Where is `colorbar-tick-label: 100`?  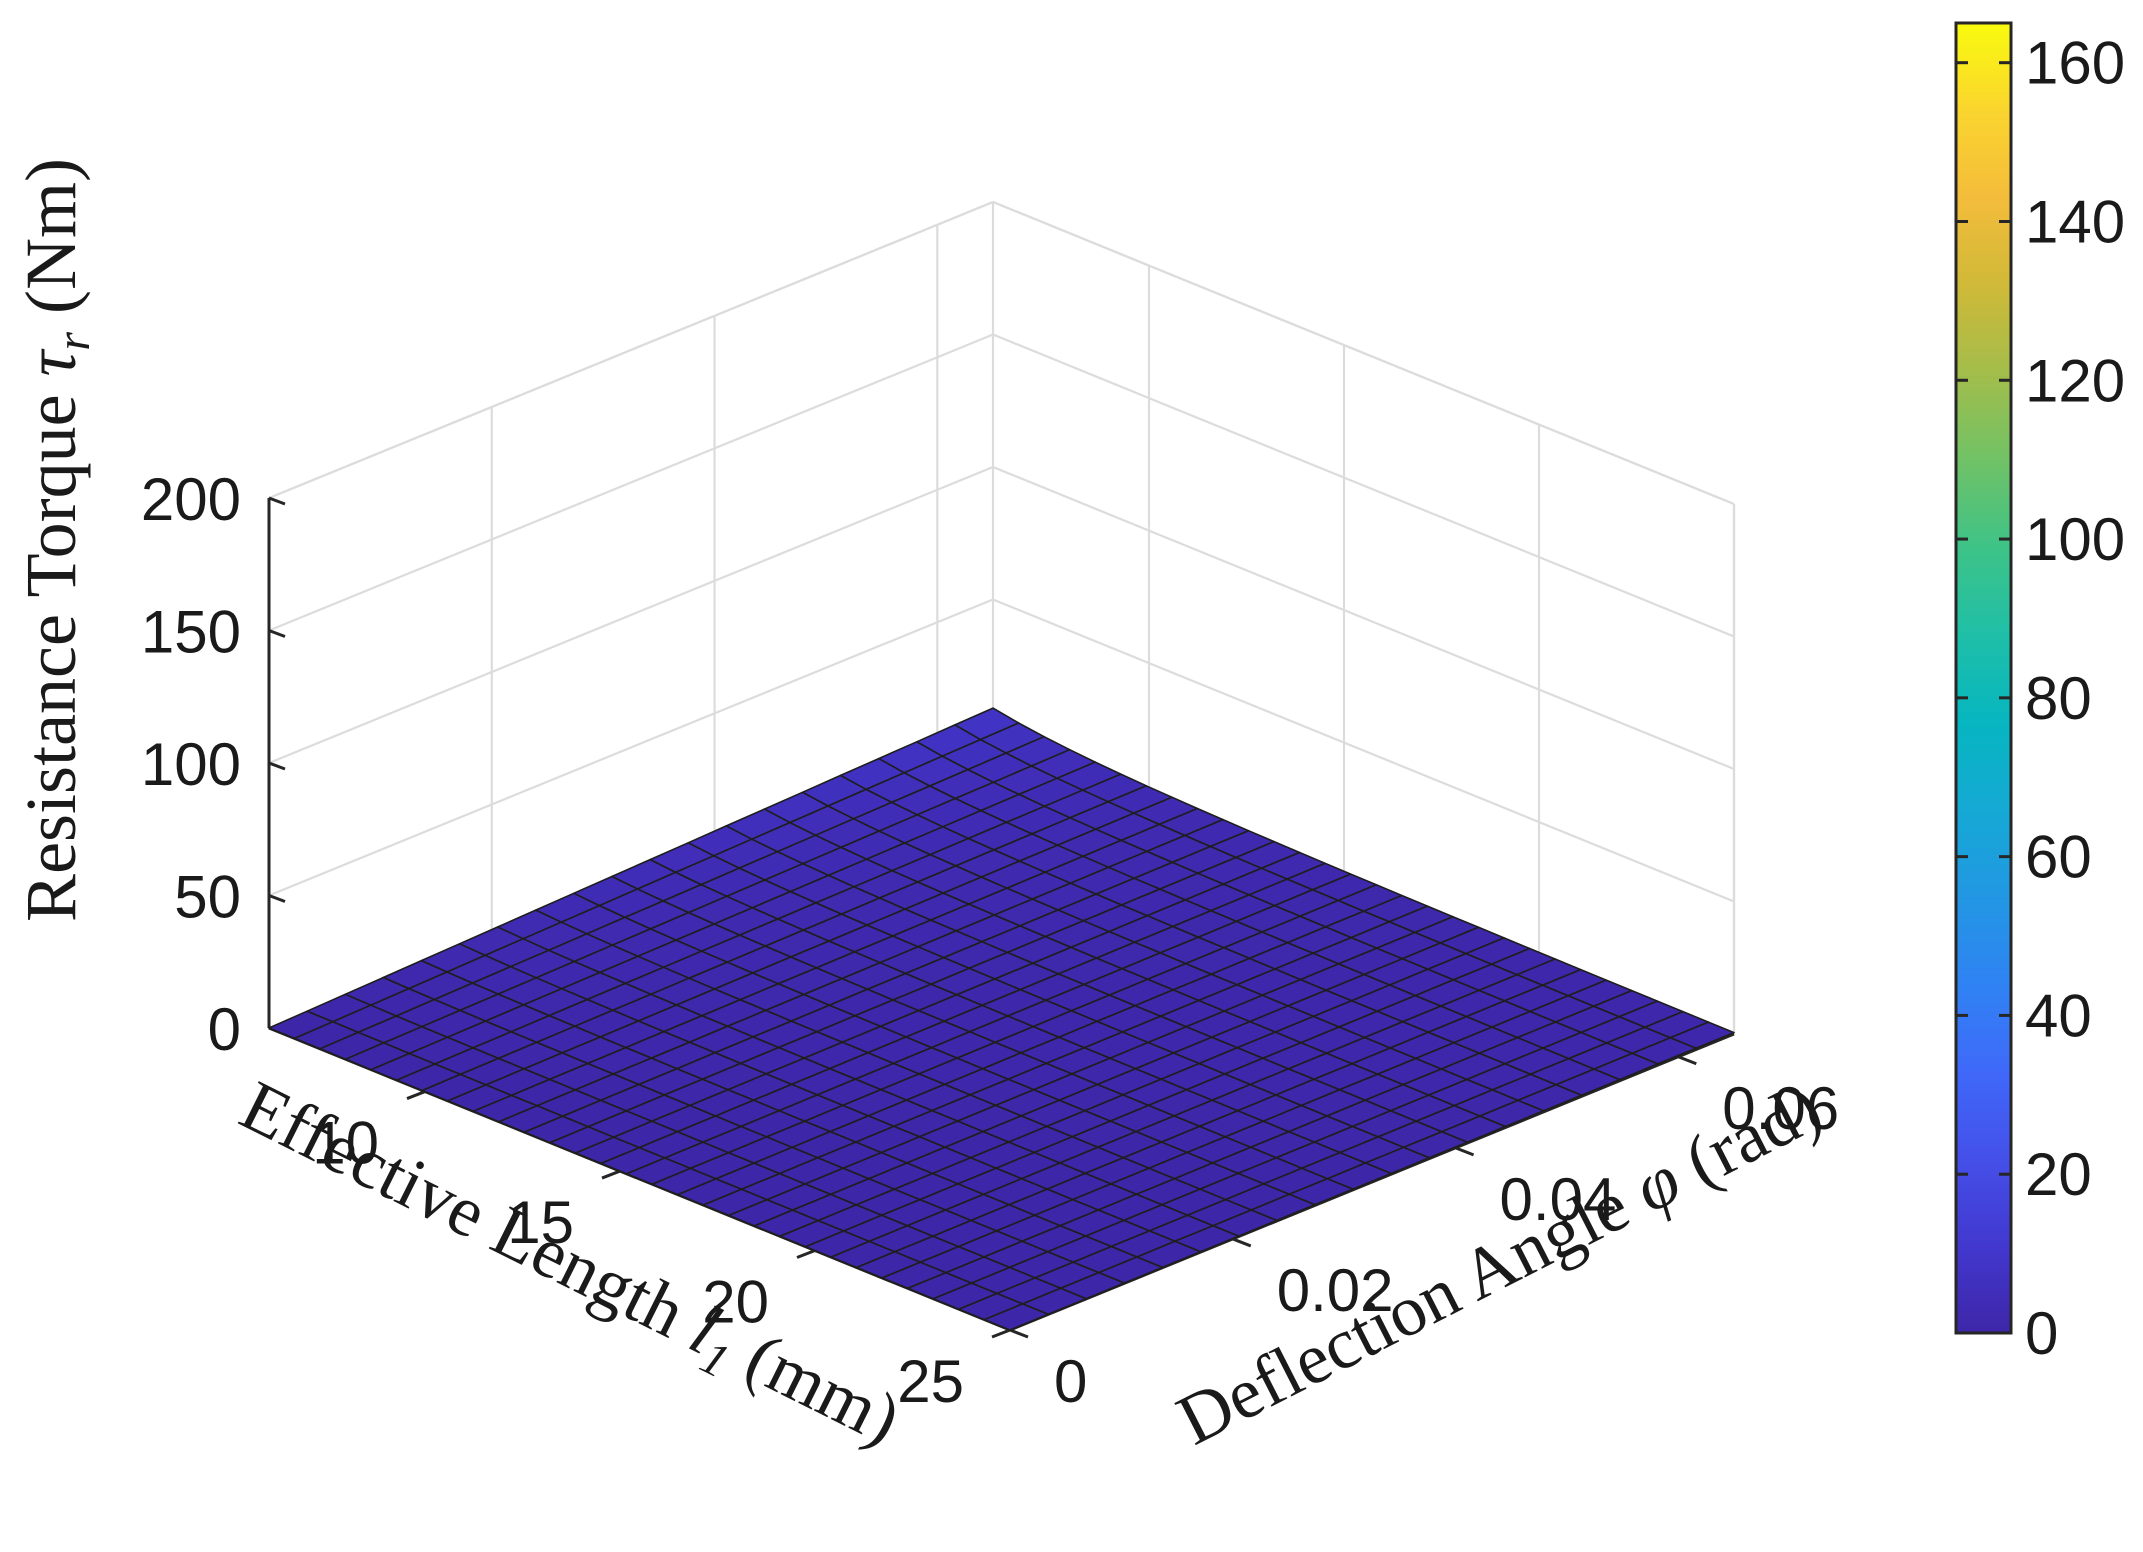
colorbar-tick-label: 100 is located at coordinates (2075, 539).